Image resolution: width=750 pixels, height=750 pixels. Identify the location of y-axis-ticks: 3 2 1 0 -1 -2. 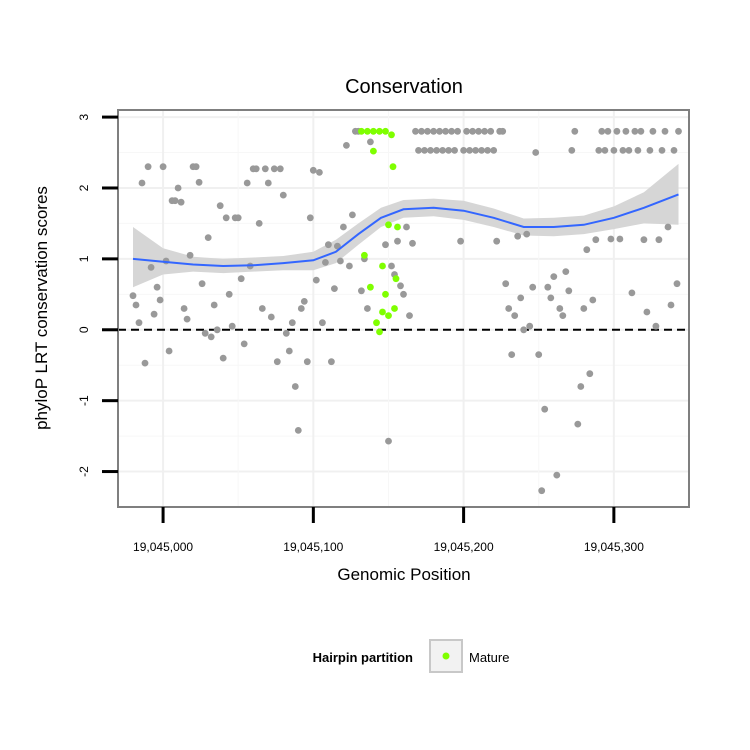
(97, 295).